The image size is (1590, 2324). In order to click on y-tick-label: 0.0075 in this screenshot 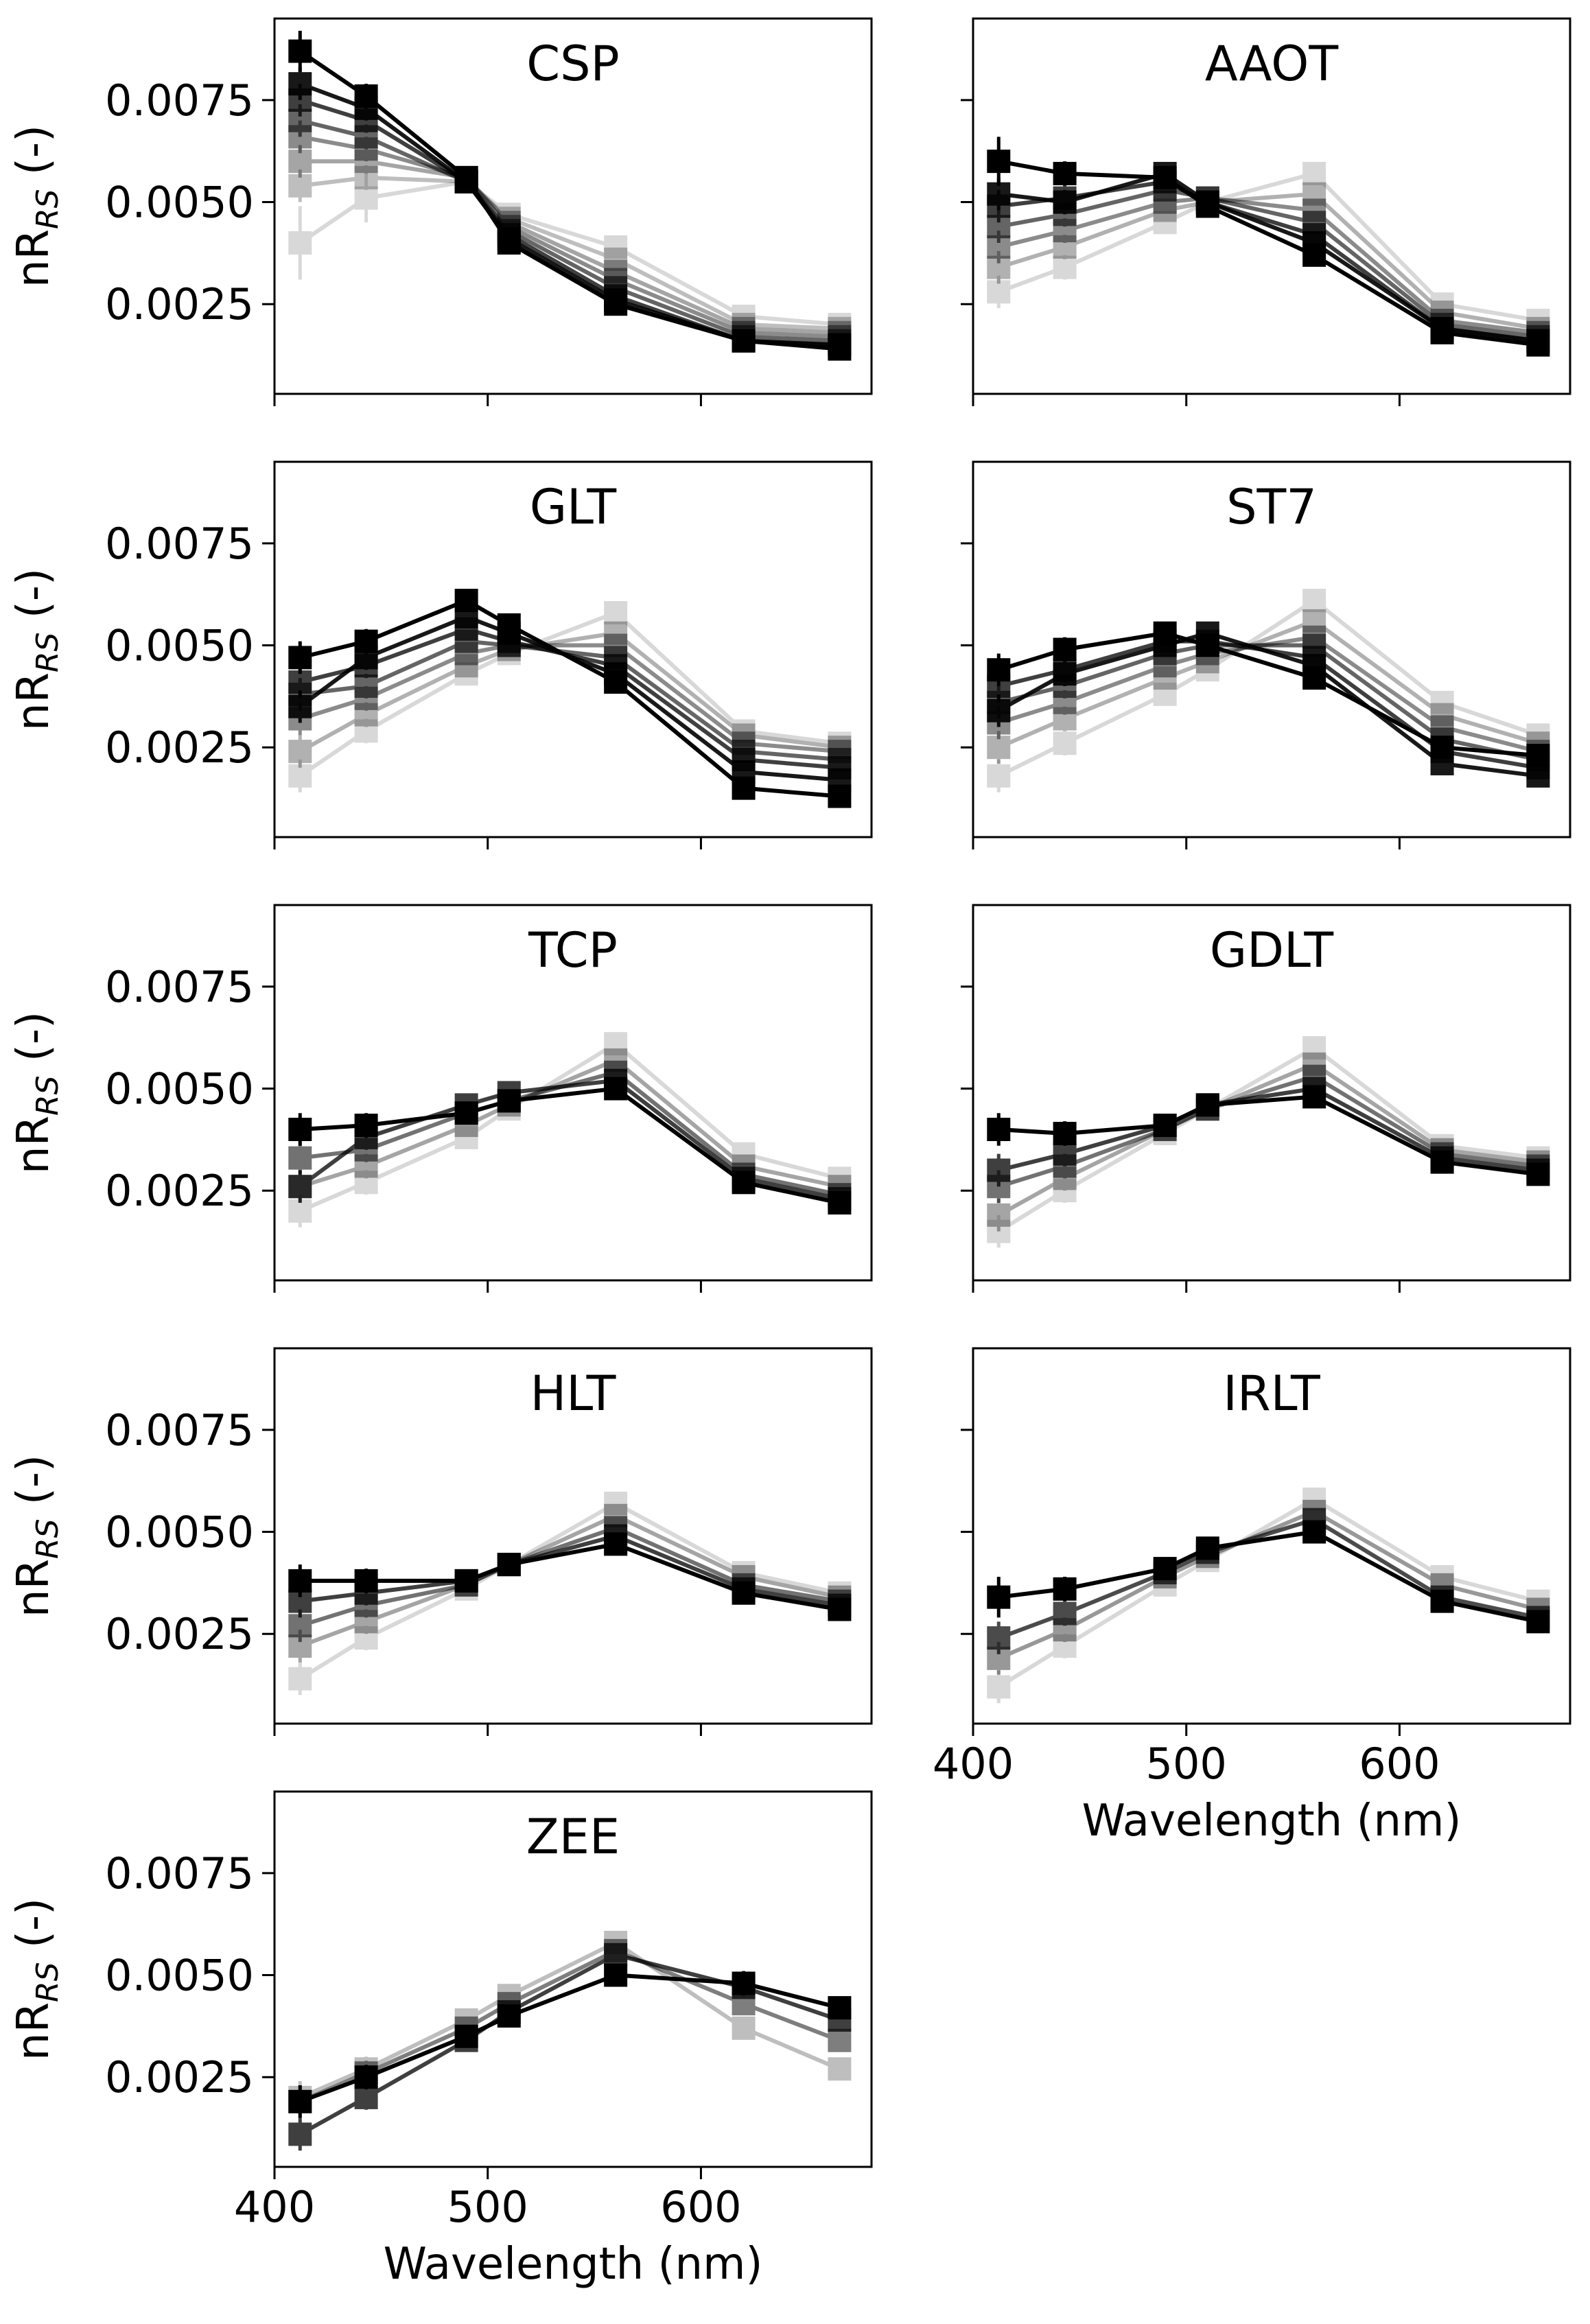, I will do `click(179, 544)`.